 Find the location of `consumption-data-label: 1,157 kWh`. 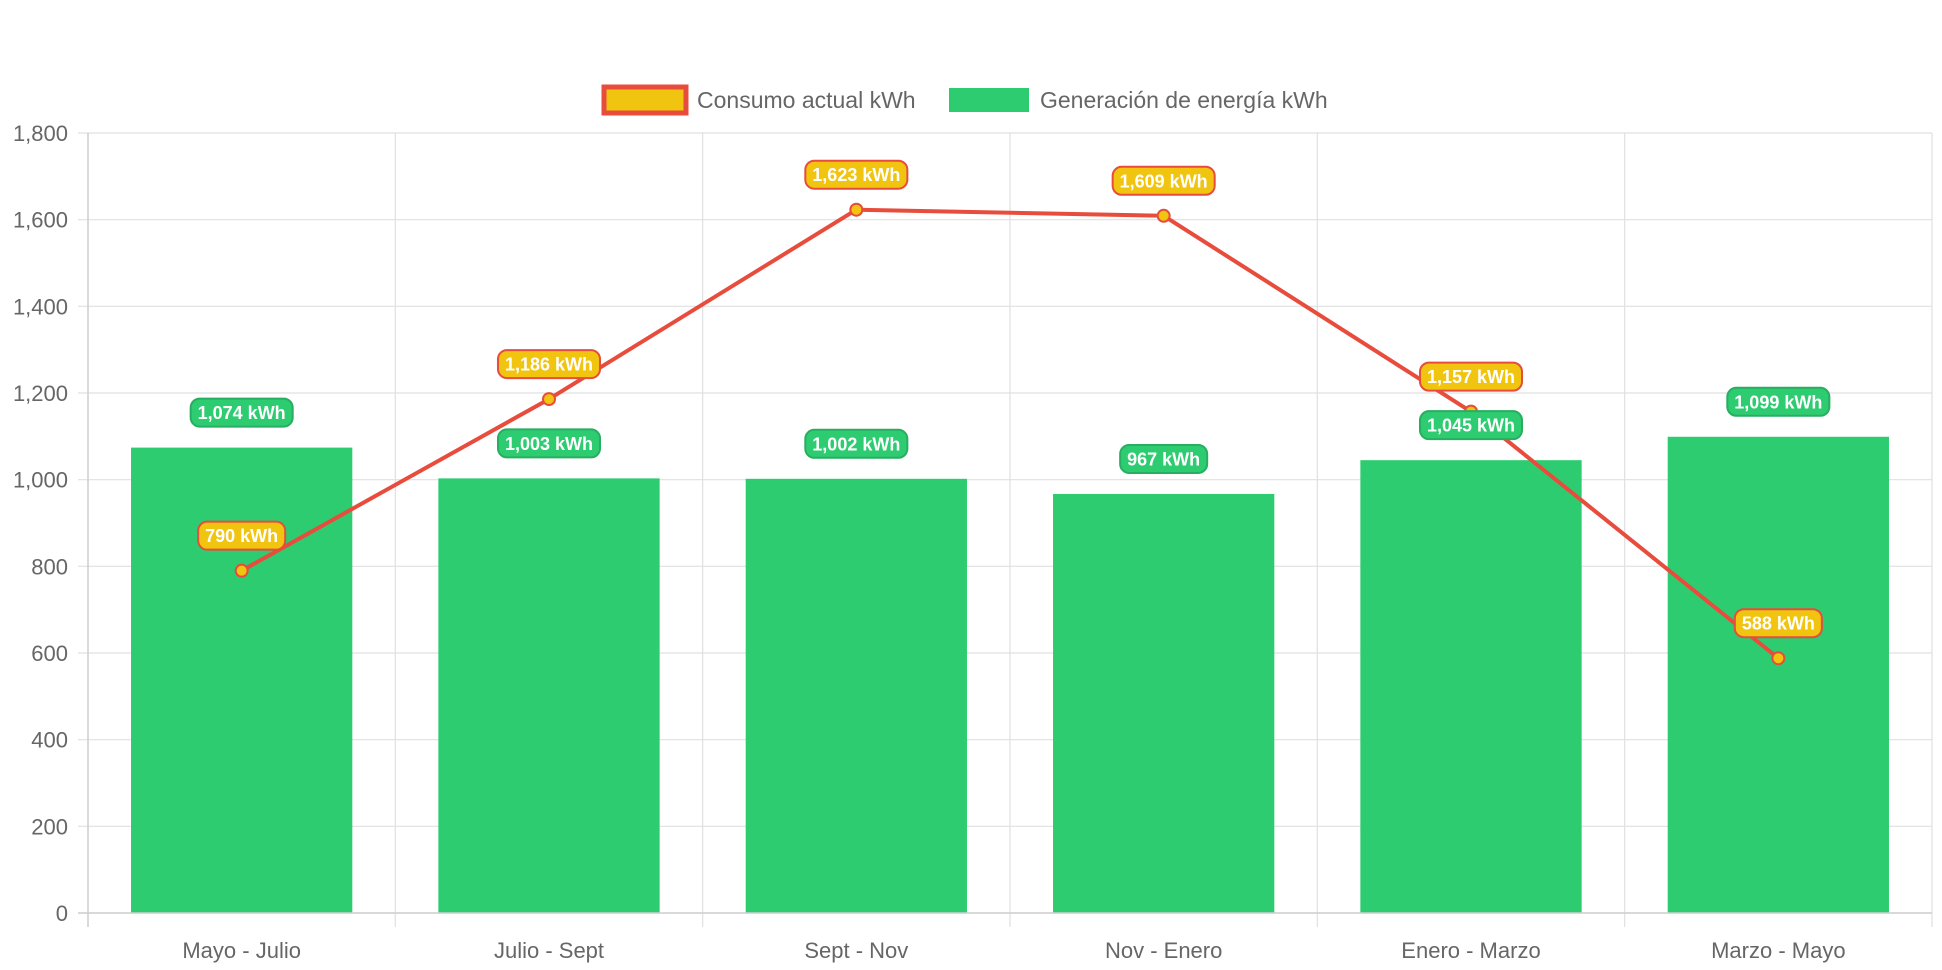

consumption-data-label: 1,157 kWh is located at coordinates (1471, 377).